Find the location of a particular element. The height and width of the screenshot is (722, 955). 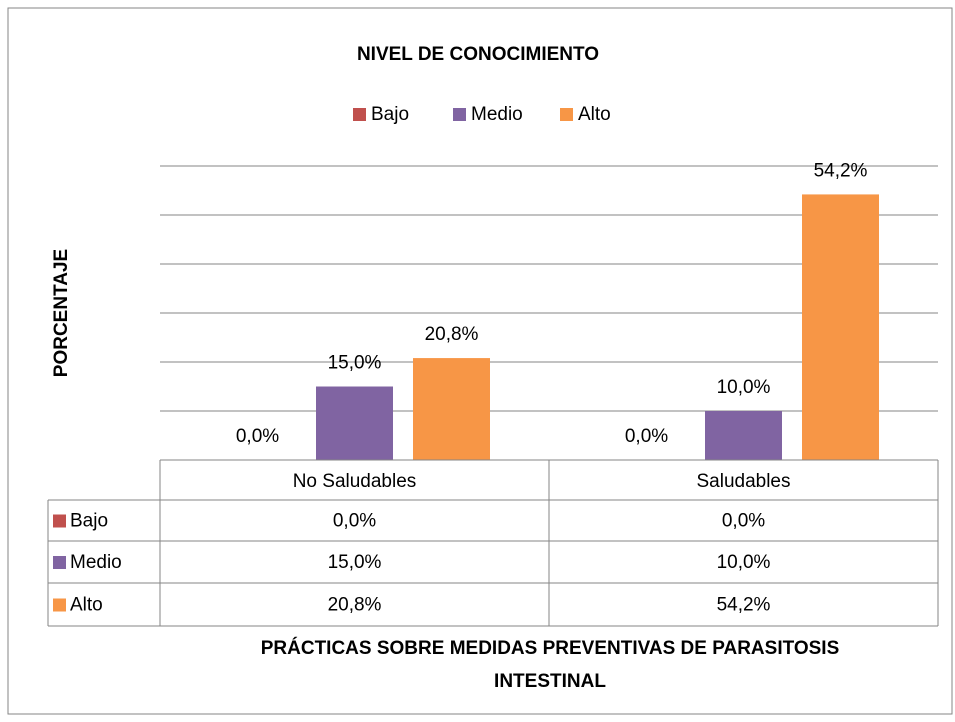

legend-label: Bajo is located at coordinates (390, 114).